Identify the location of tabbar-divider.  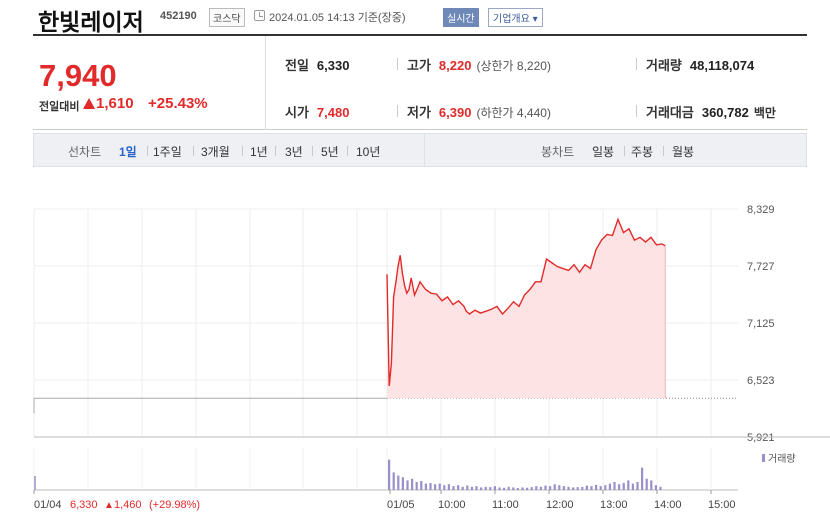
(424, 150).